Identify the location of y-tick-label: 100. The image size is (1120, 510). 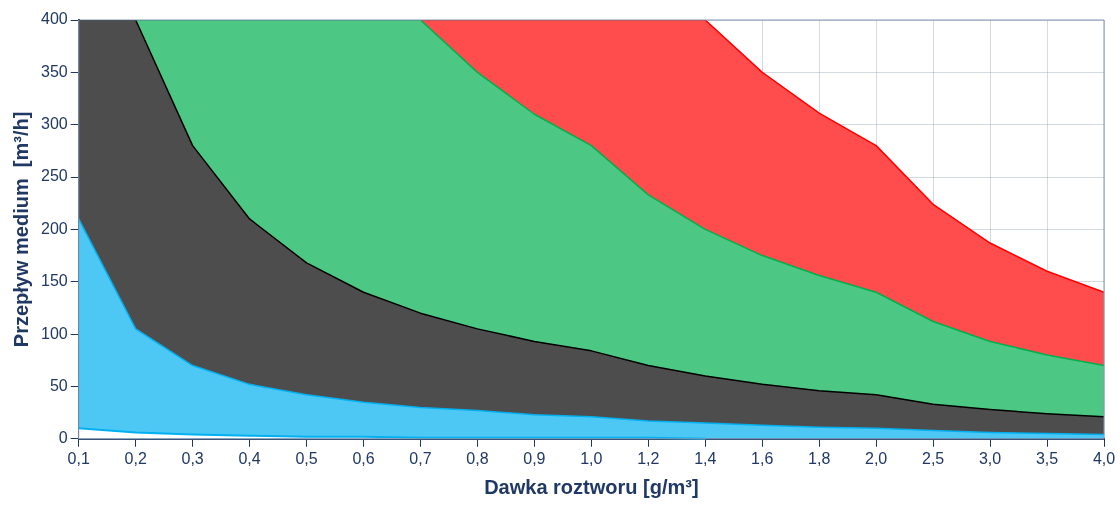
(54, 333).